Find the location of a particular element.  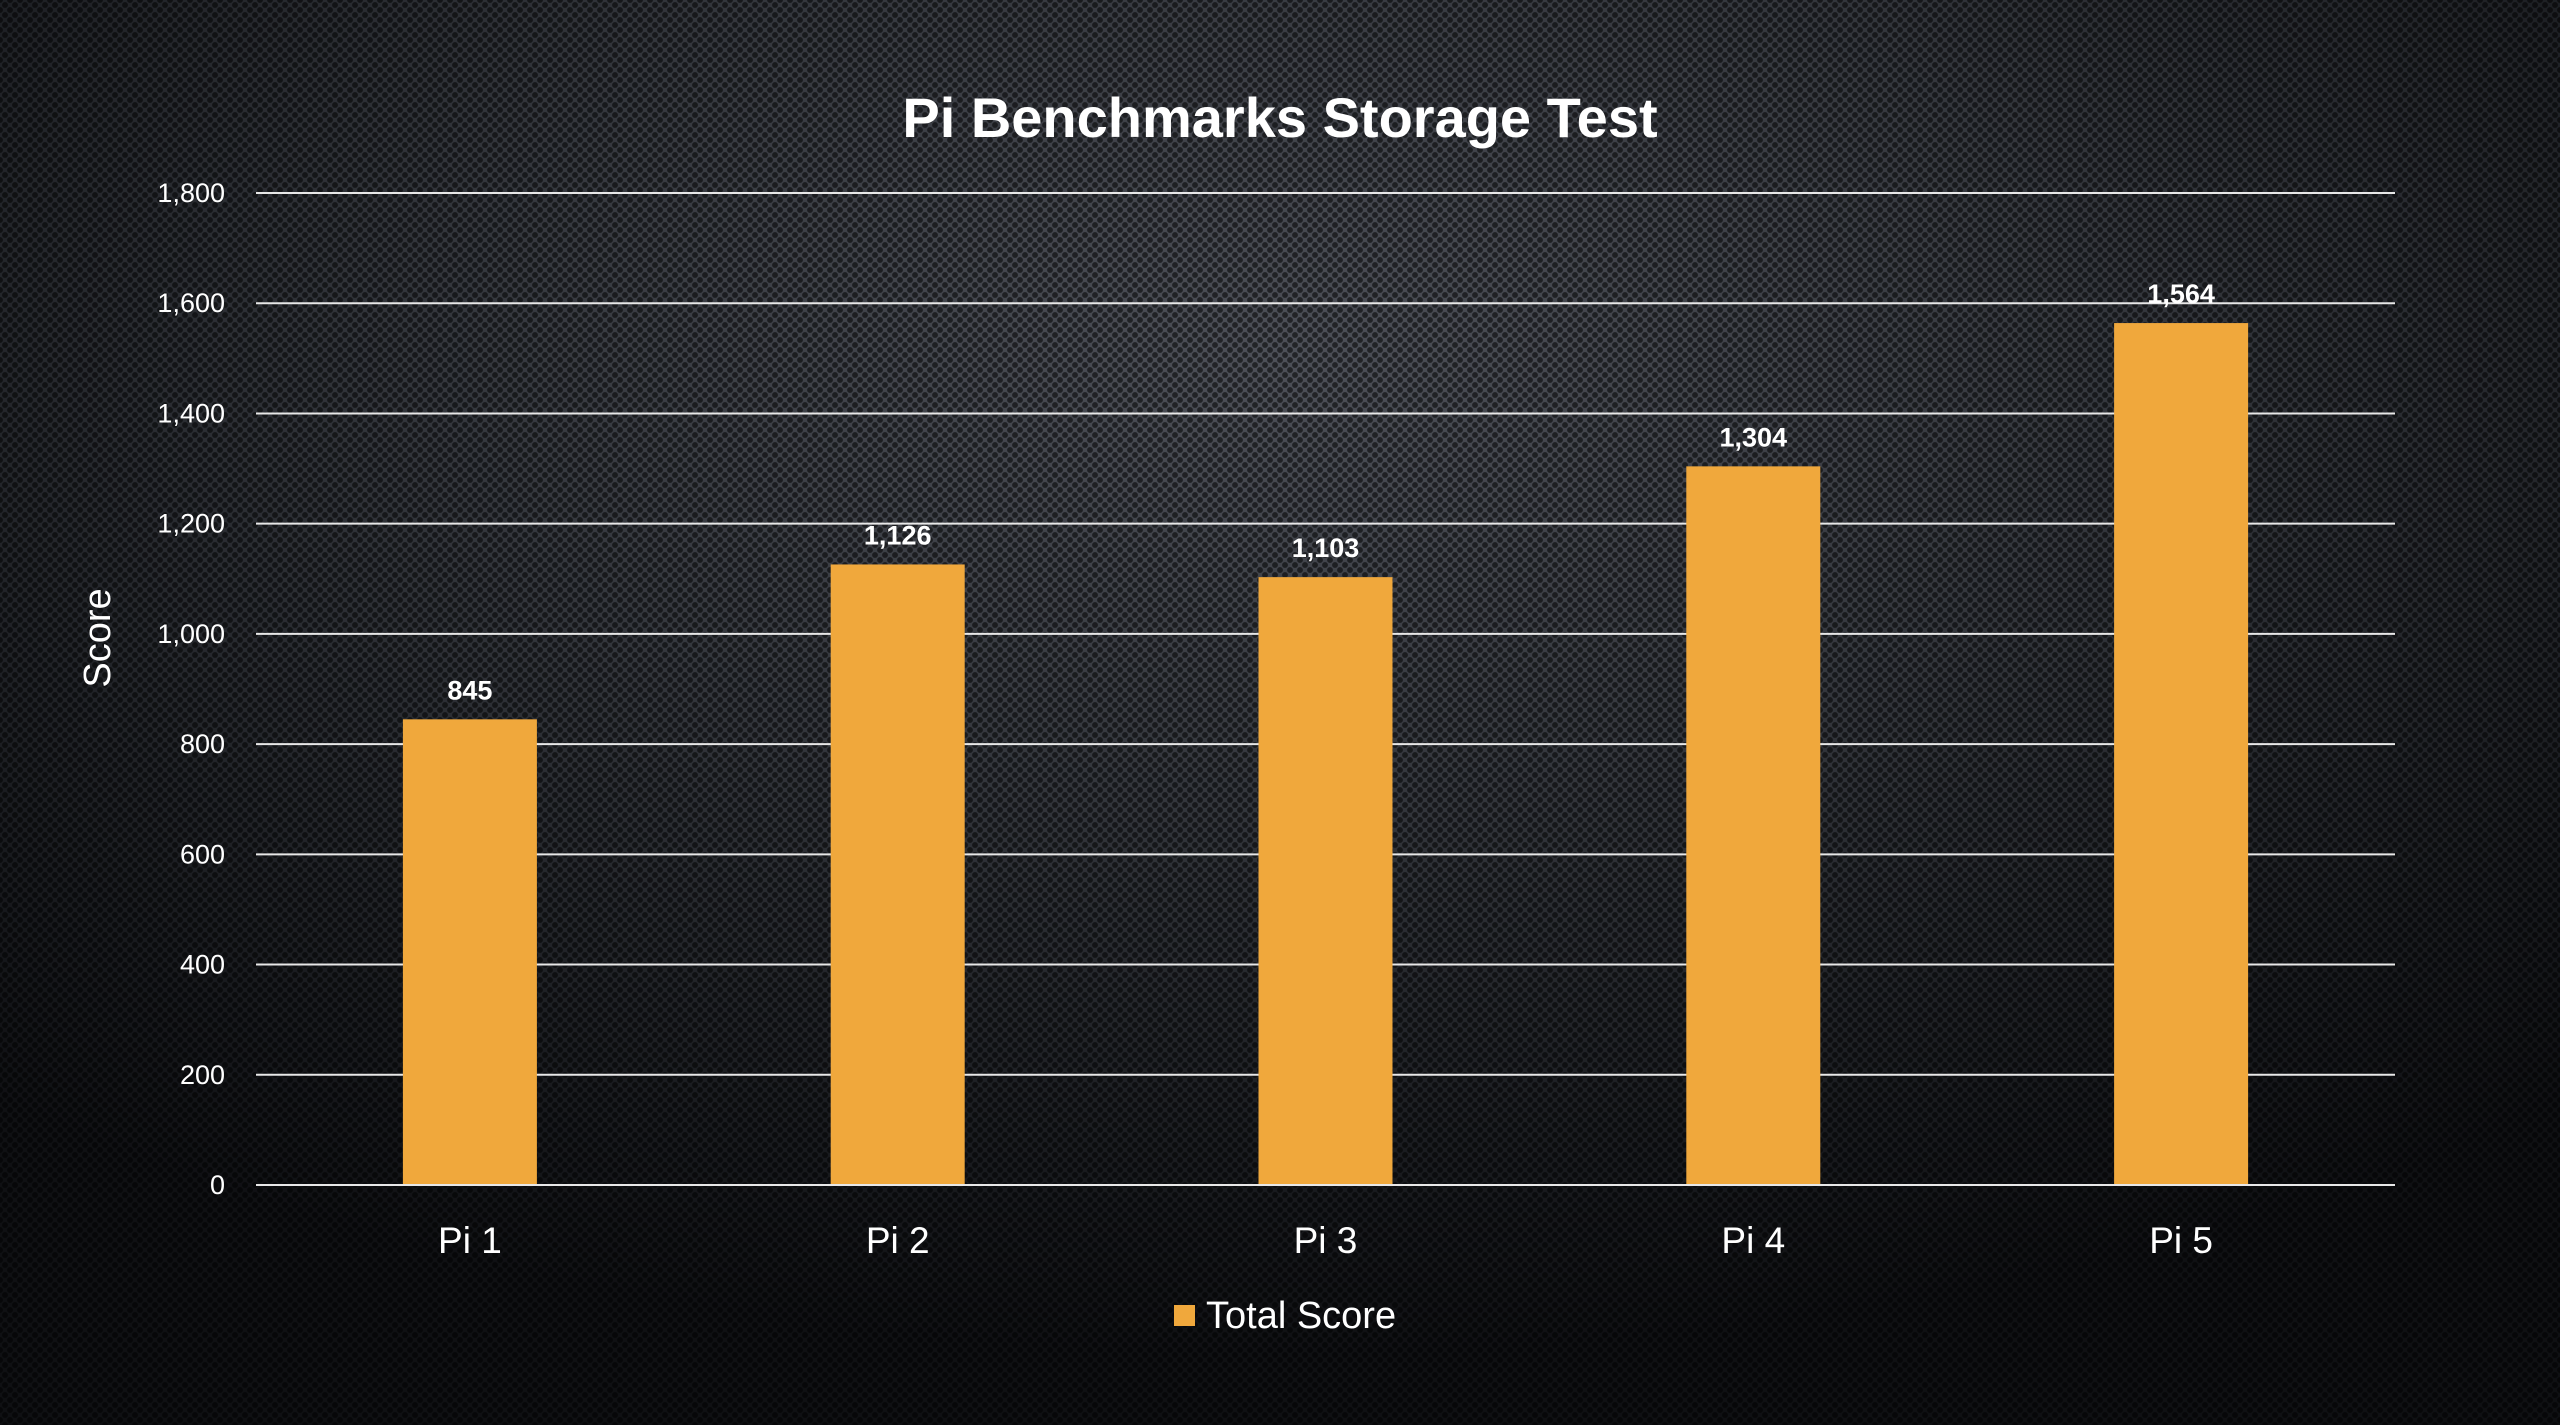

y-axis-label: Score is located at coordinates (98, 637).